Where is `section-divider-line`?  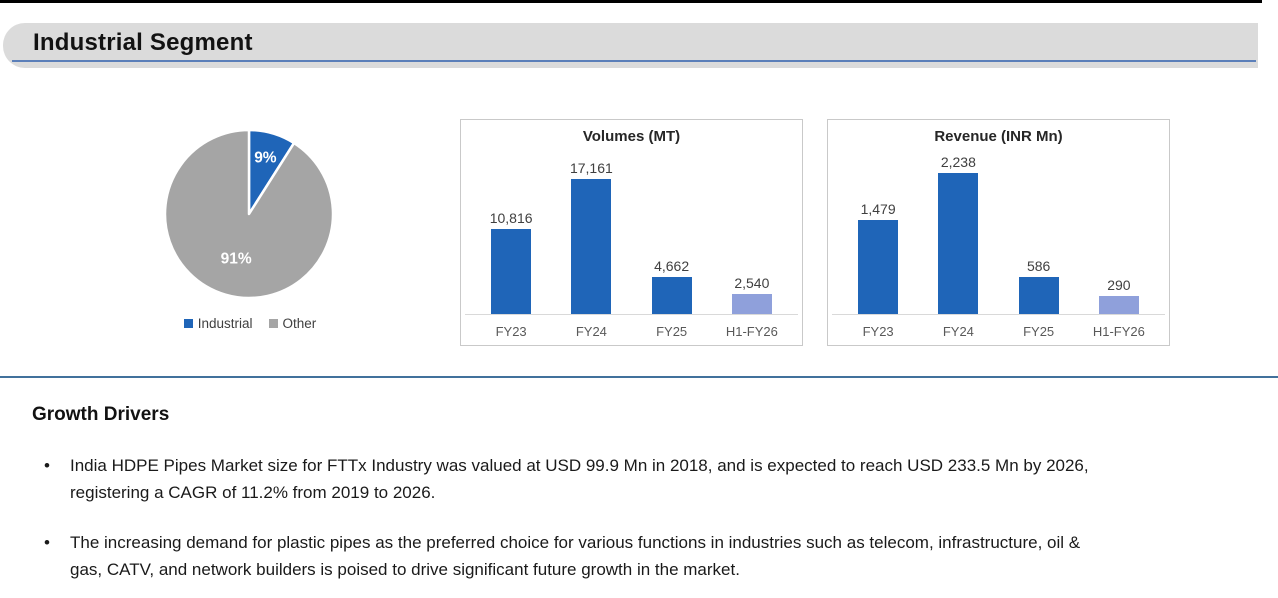 section-divider-line is located at coordinates (639, 377).